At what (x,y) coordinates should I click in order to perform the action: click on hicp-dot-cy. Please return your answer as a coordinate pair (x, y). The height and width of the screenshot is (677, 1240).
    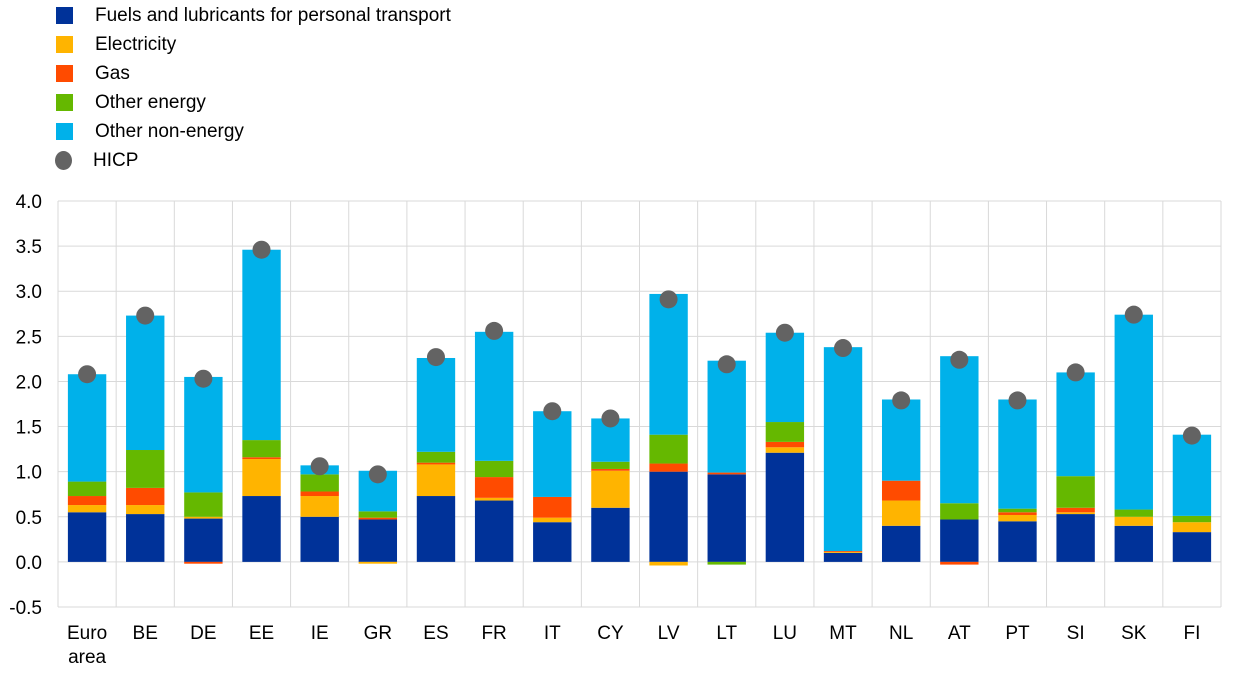
    Looking at the image, I should click on (610, 418).